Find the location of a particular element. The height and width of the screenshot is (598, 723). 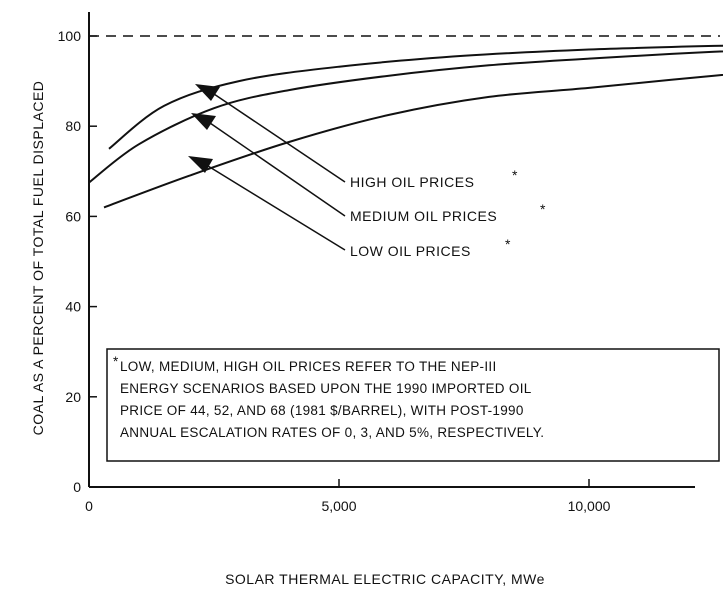

annotation-label-high: HIGH OIL PRICES is located at coordinates (412, 182).